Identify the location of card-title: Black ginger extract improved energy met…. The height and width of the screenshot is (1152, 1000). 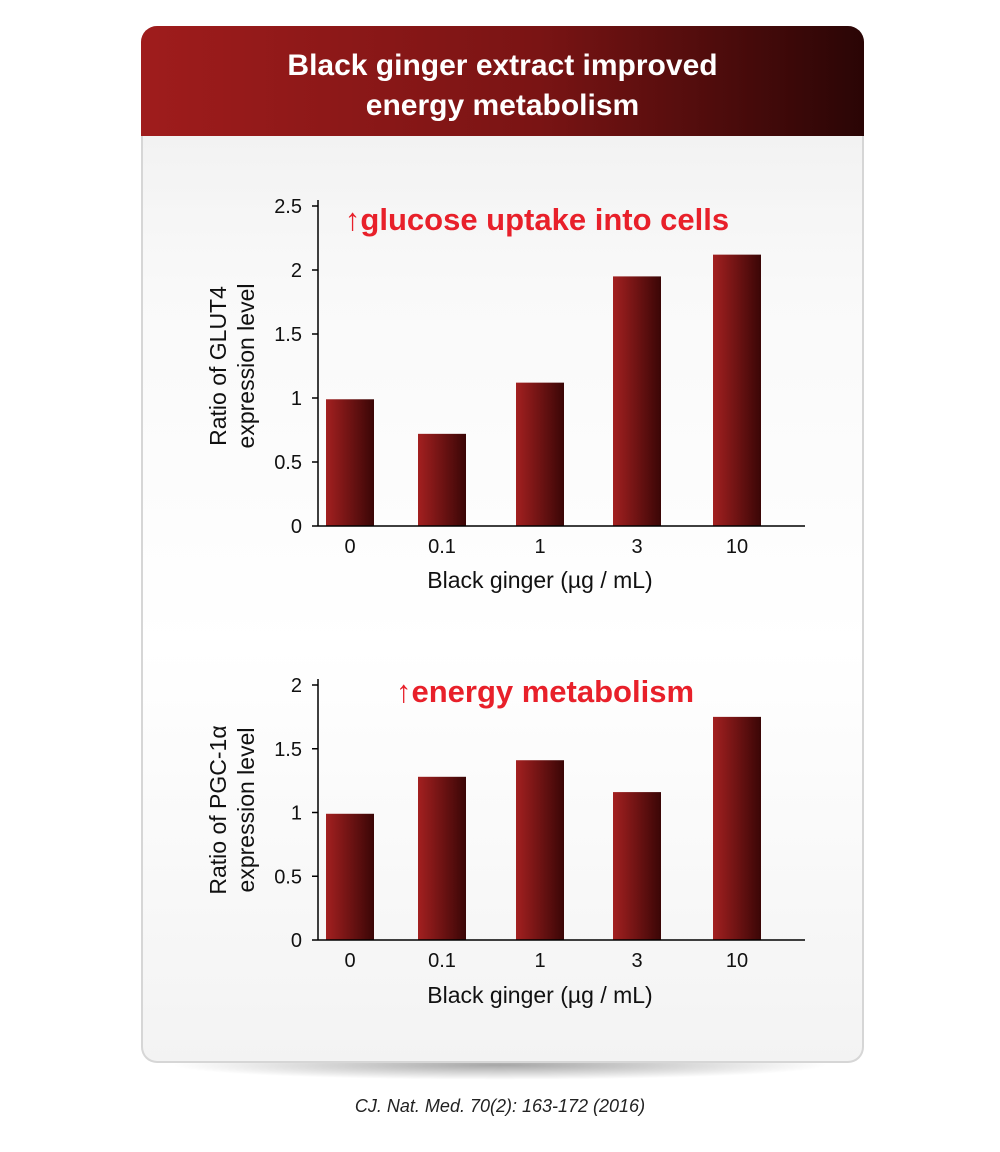
(502, 85).